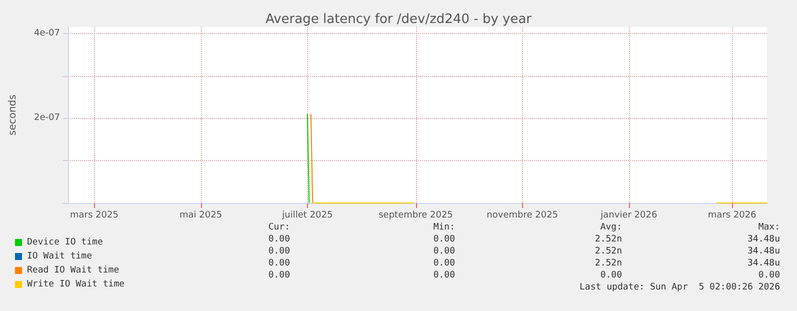 This screenshot has width=797, height=311. I want to click on y-tick-label: 4e-07, so click(47, 33).